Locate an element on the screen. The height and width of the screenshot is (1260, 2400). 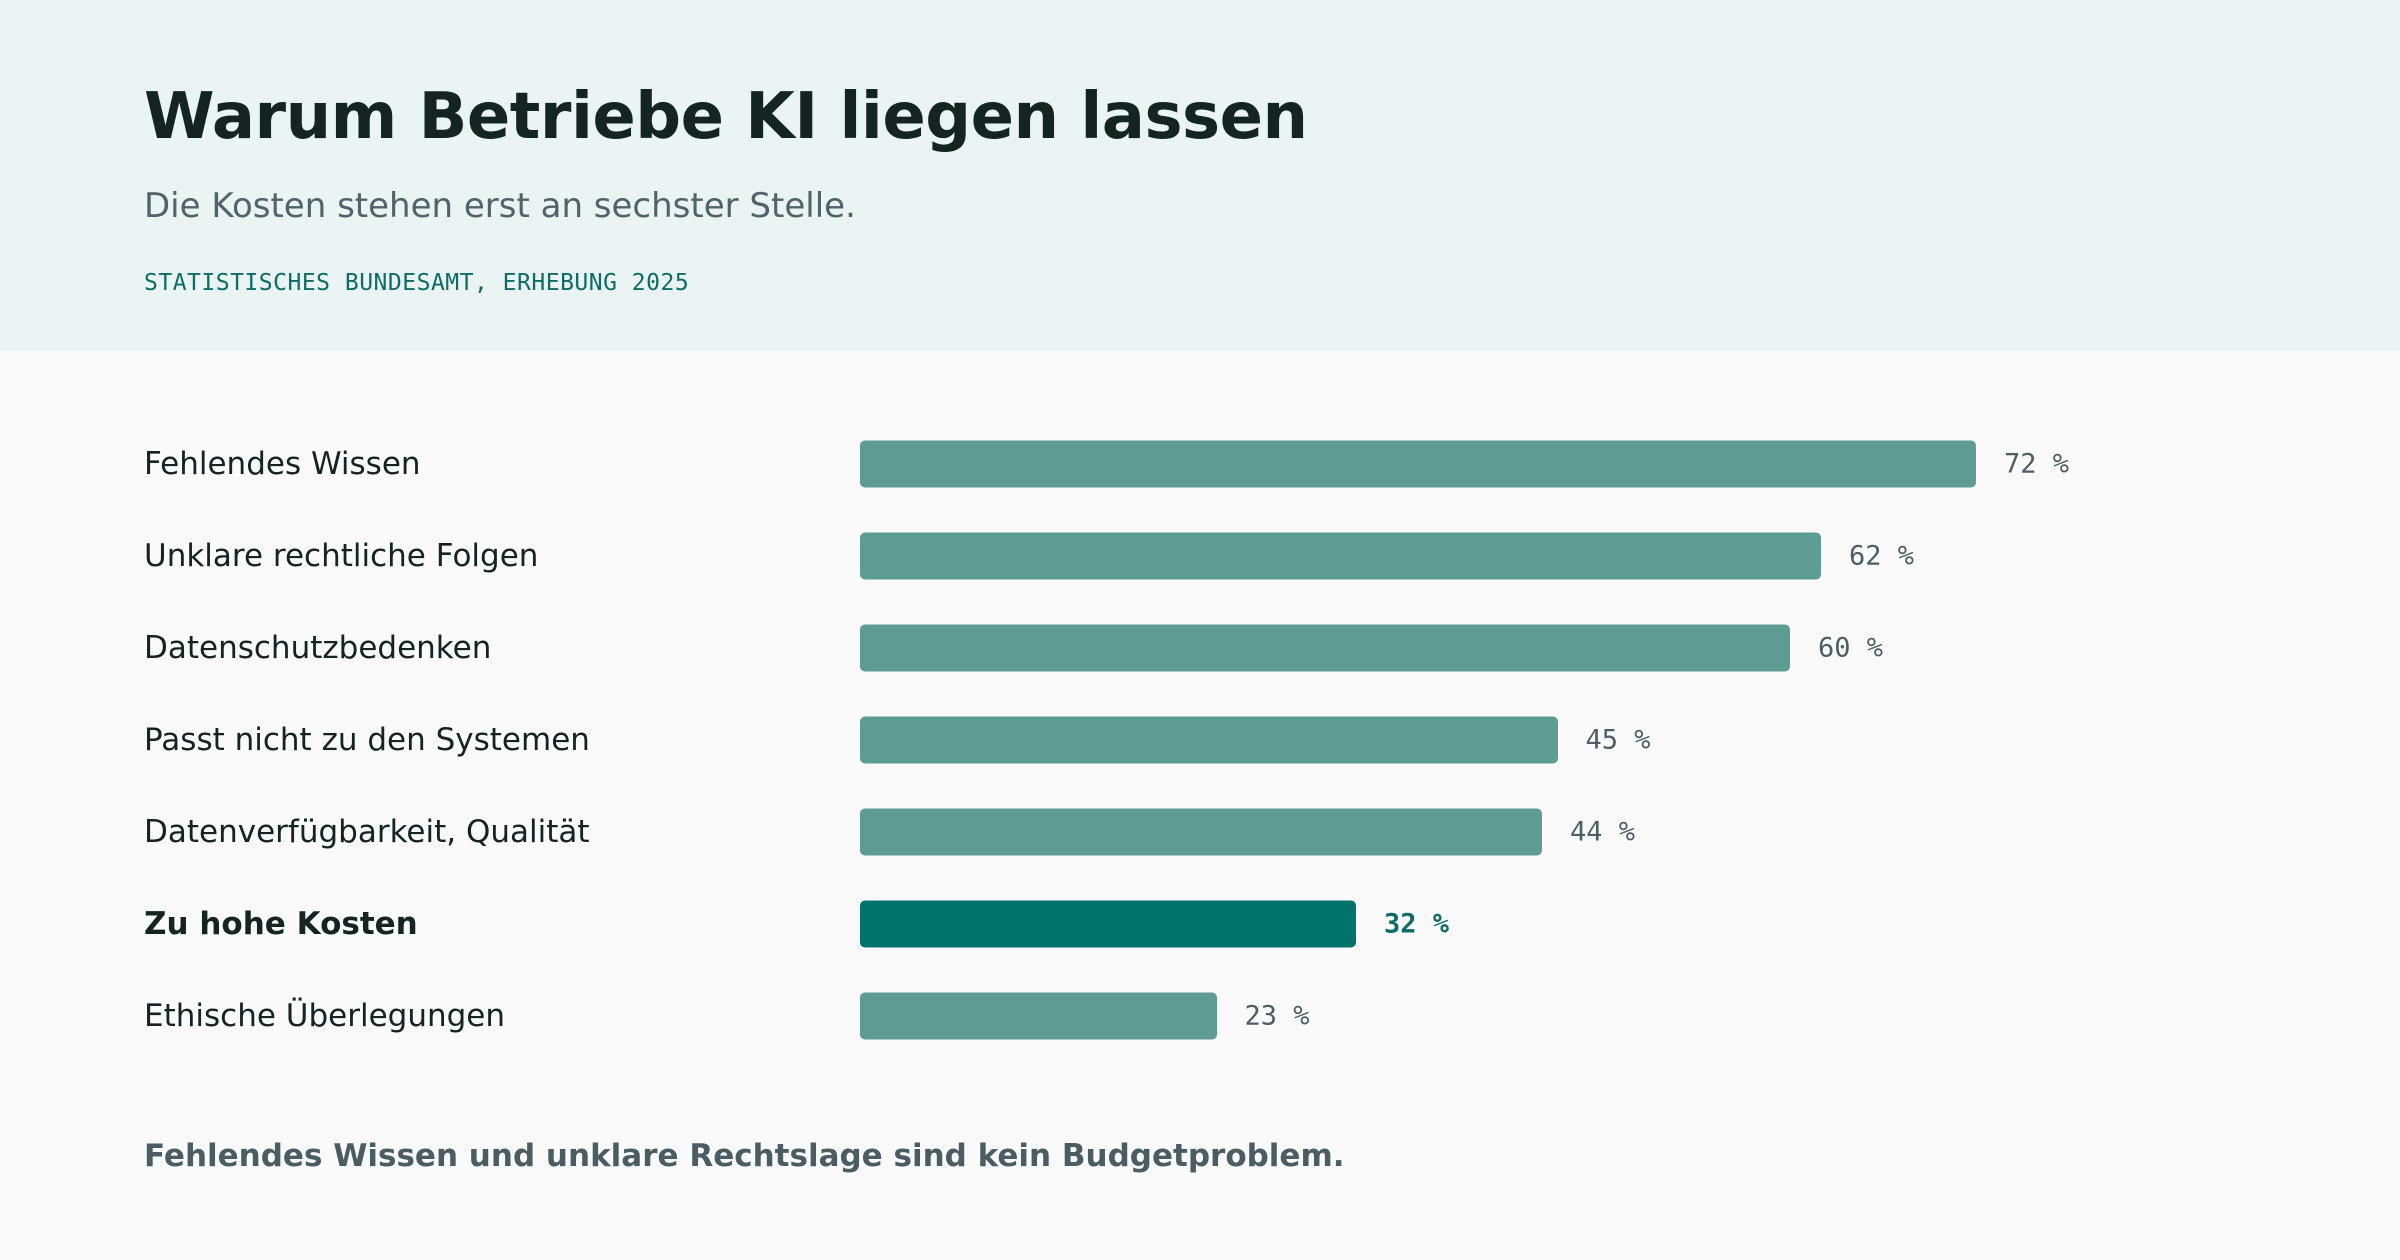
category-label: Ethische Überlegungen is located at coordinates (325, 1016).